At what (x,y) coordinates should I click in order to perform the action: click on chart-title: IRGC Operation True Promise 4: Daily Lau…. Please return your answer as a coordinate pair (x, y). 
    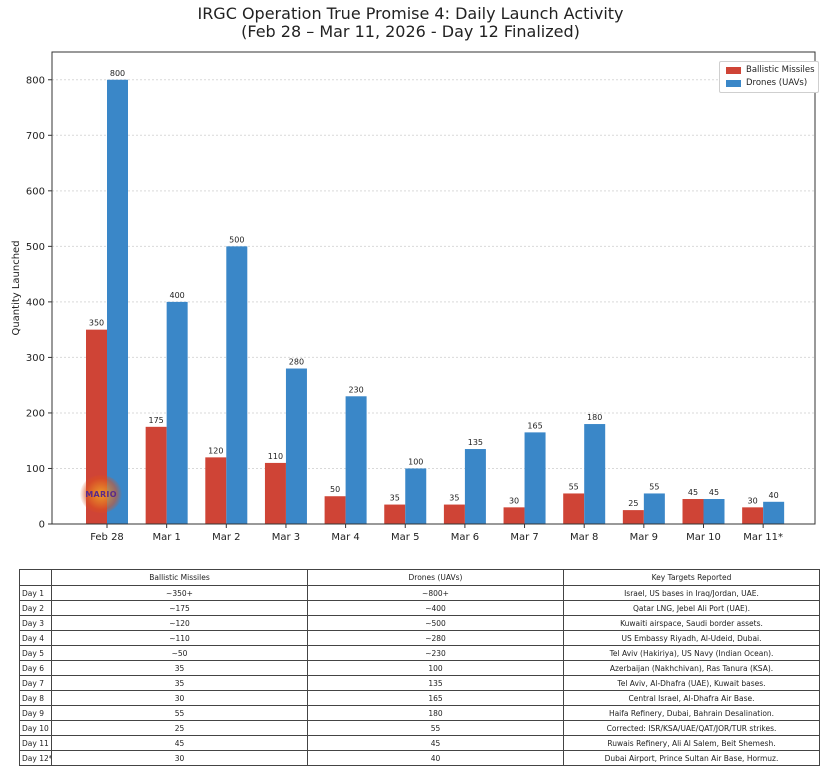
    Looking at the image, I should click on (410, 13).